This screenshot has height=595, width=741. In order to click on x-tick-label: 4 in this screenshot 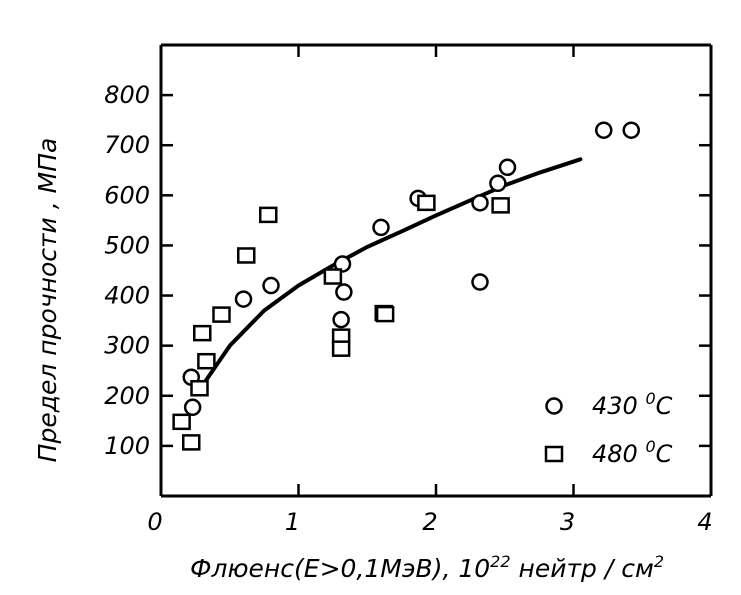, I will do `click(704, 522)`.